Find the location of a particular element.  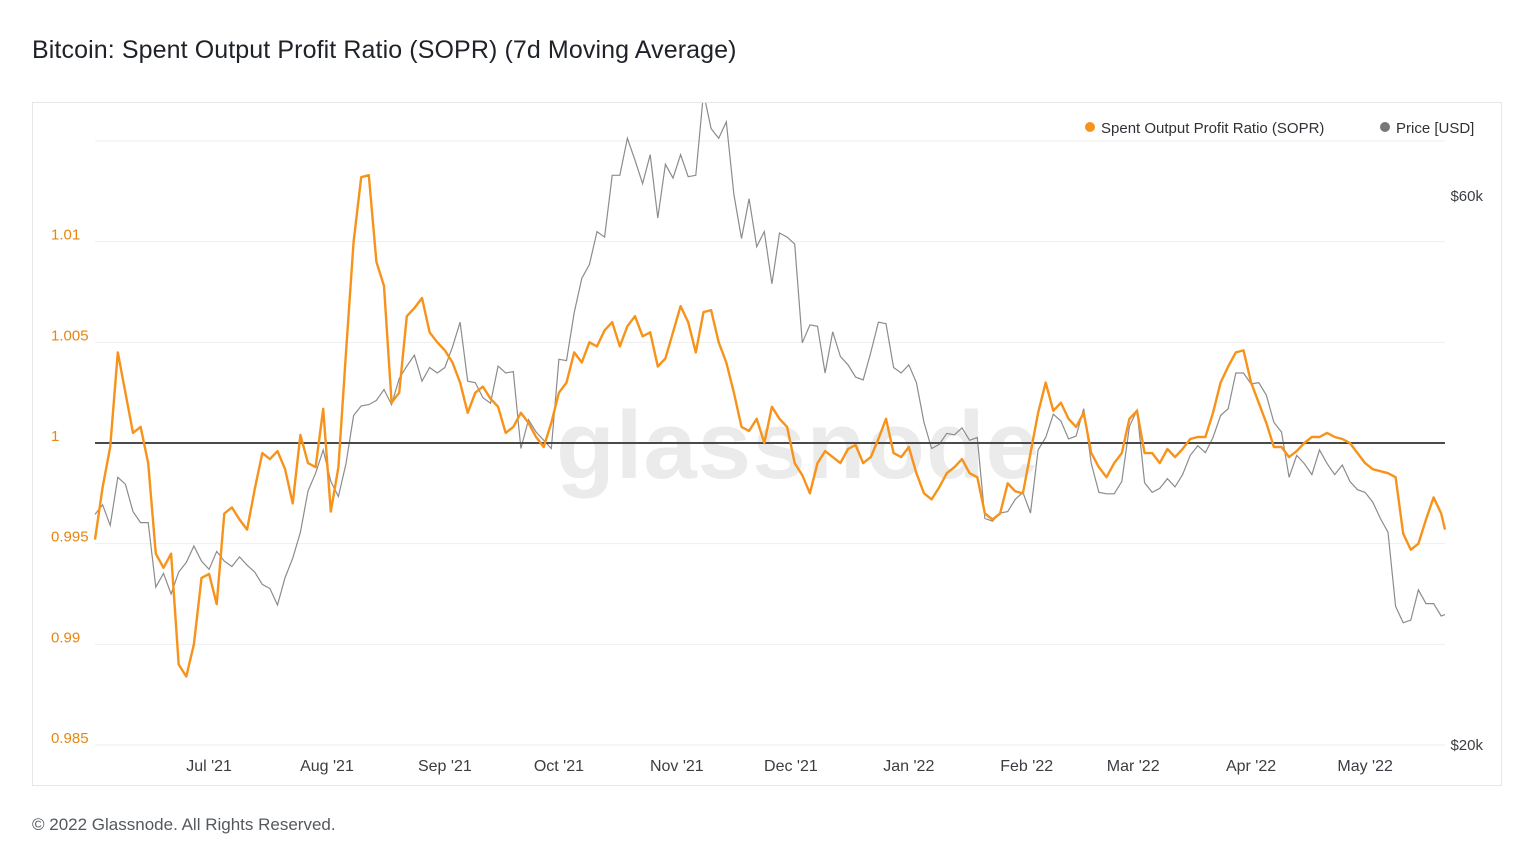

x-tick-label: Apr '22 is located at coordinates (1251, 766).